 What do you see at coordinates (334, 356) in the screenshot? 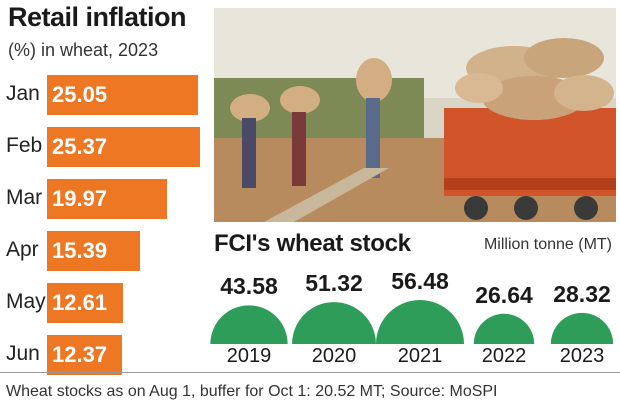
I see `stock-year-label: 2020` at bounding box center [334, 356].